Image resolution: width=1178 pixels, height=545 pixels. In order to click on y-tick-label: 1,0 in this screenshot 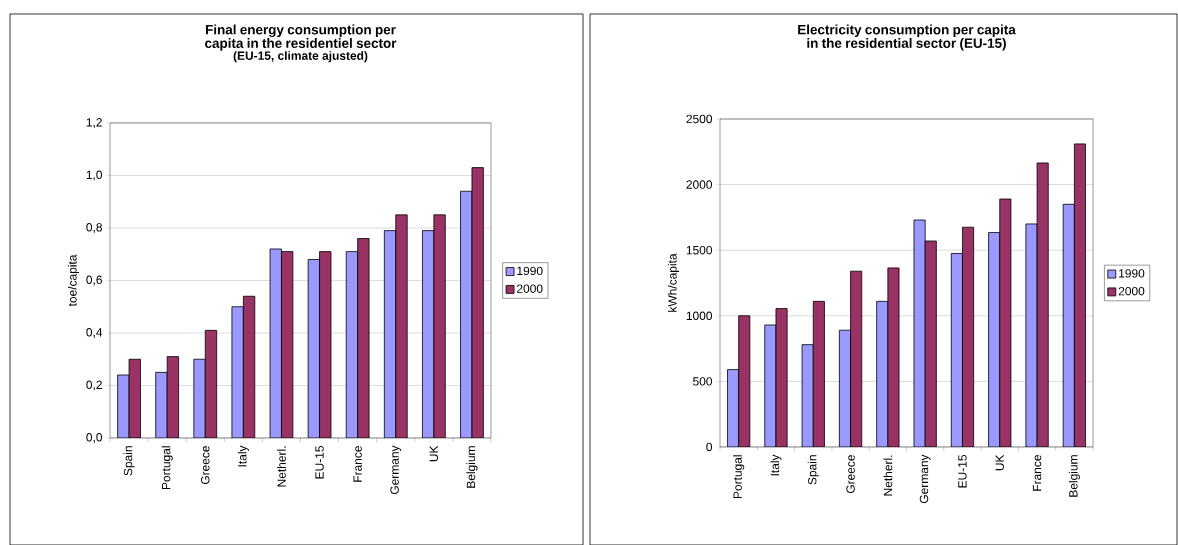, I will do `click(94, 175)`.